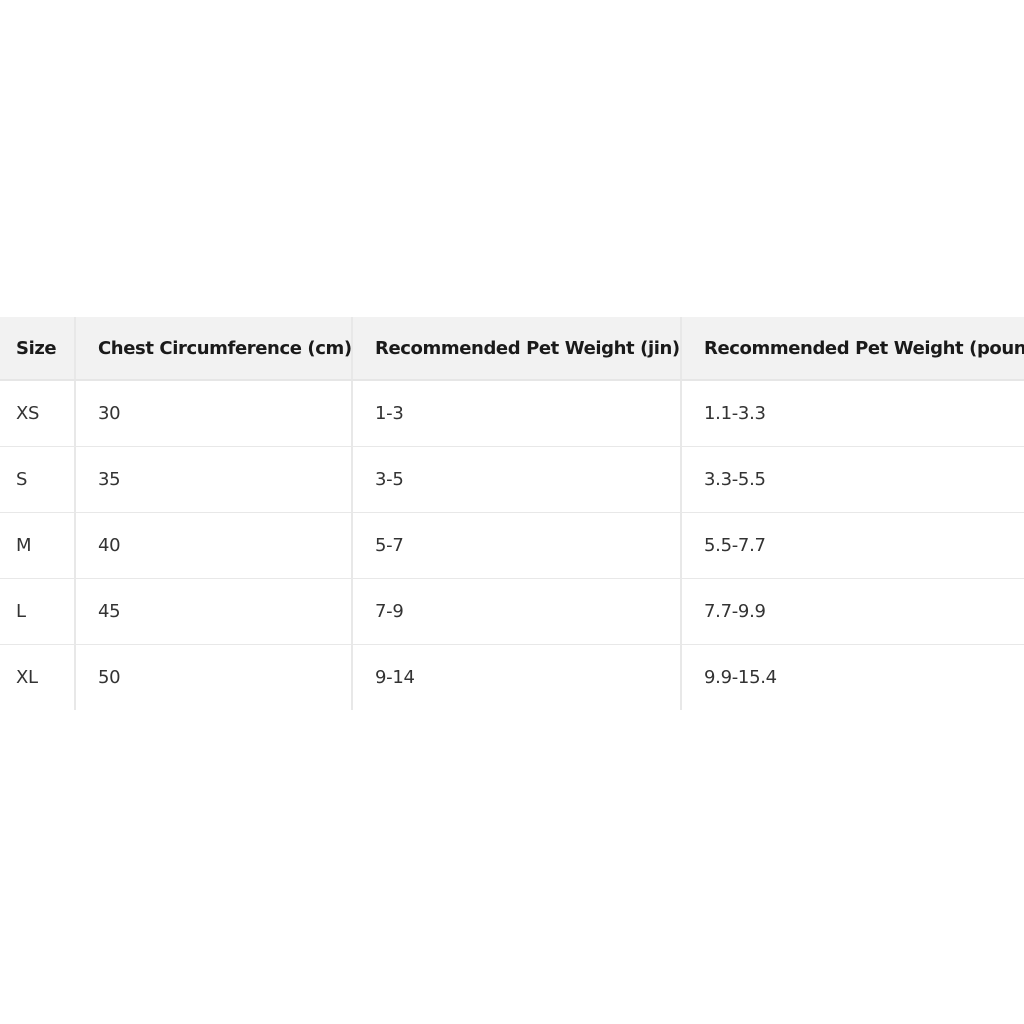  What do you see at coordinates (852, 545) in the screenshot?
I see `cell-weight-pound: 5.5-7.7` at bounding box center [852, 545].